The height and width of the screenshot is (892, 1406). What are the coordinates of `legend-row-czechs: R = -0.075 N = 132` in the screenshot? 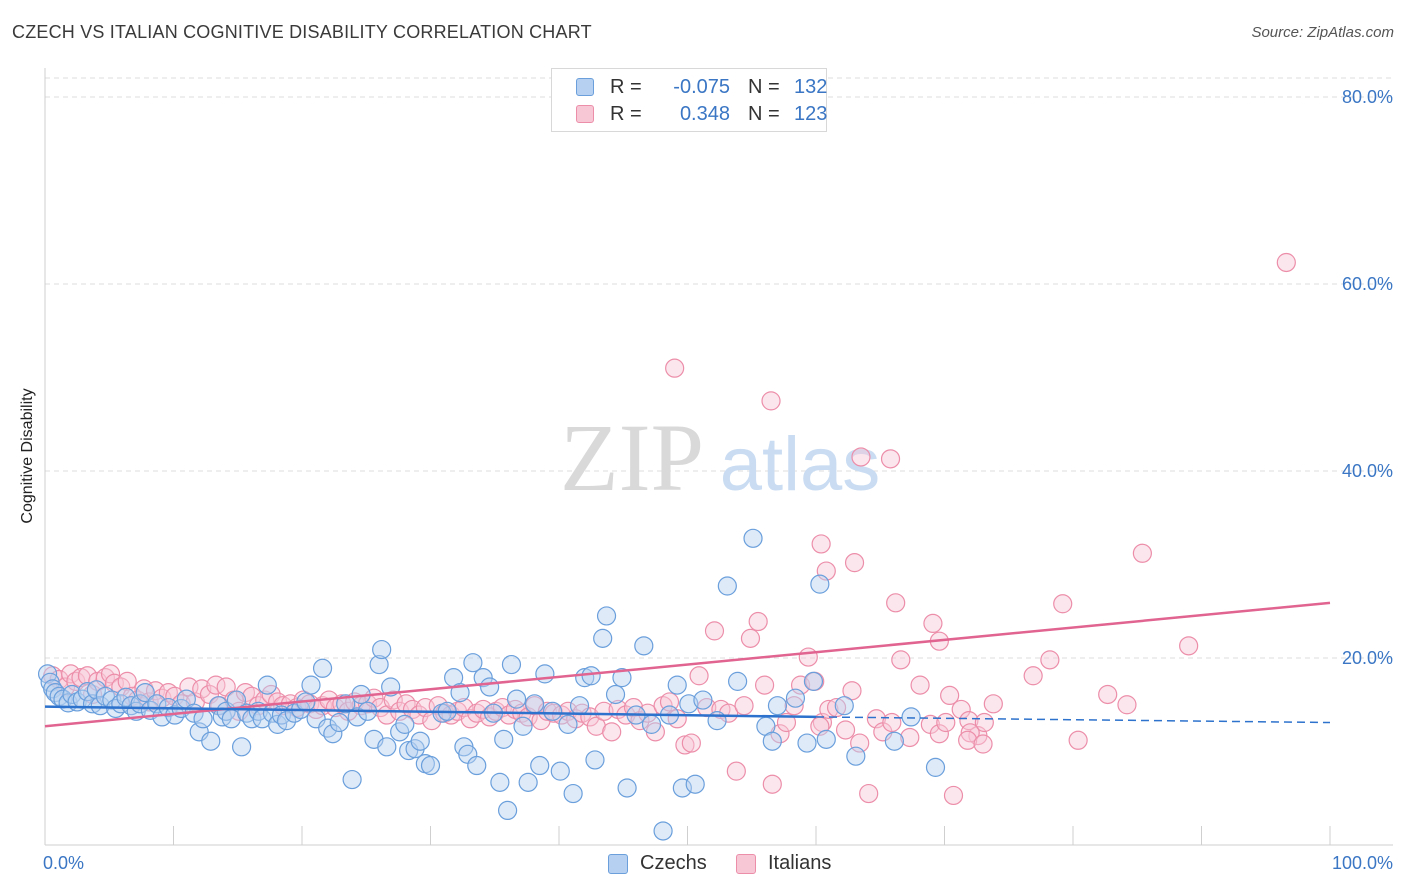 It's located at (701, 87).